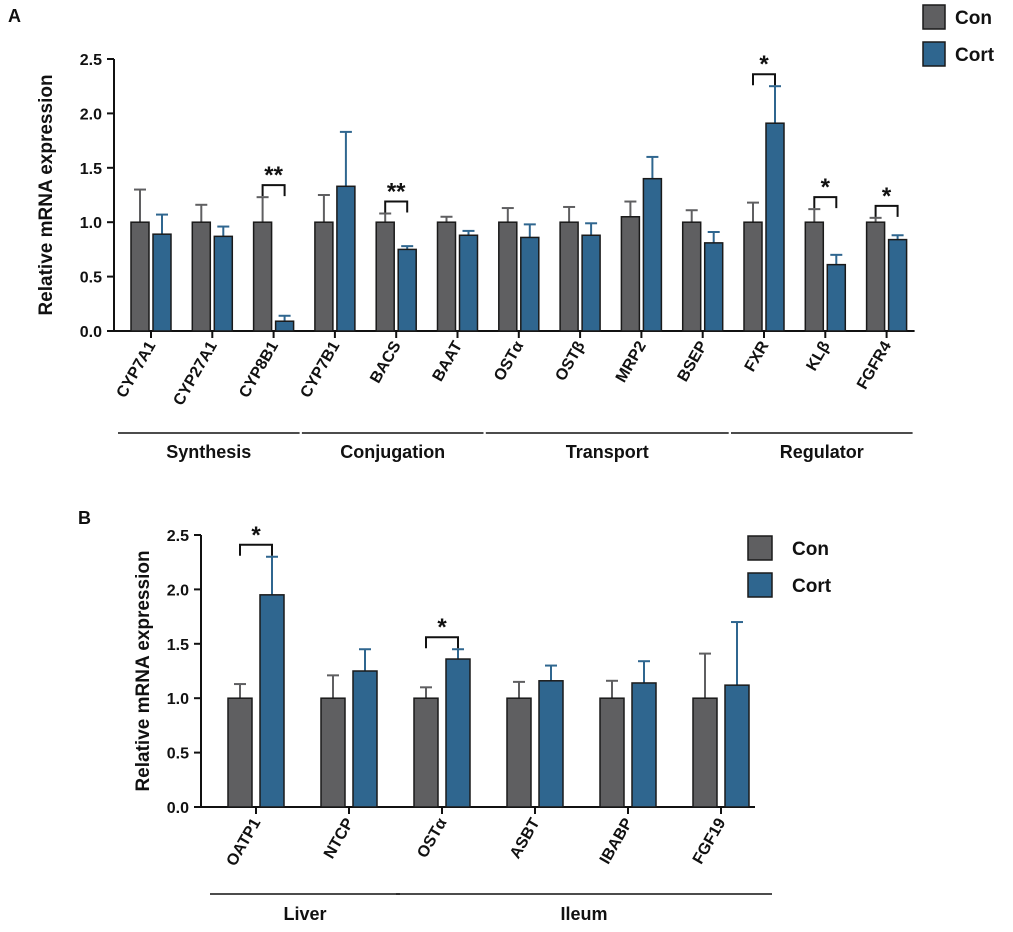 This screenshot has height=932, width=1013. What do you see at coordinates (14, 16) in the screenshot?
I see `panel-a-label: A` at bounding box center [14, 16].